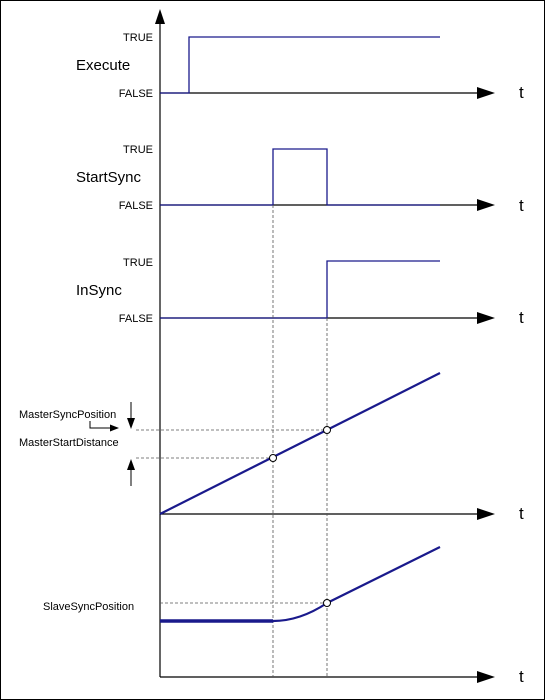  What do you see at coordinates (136, 206) in the screenshot?
I see `startsync-false-label: FALSE` at bounding box center [136, 206].